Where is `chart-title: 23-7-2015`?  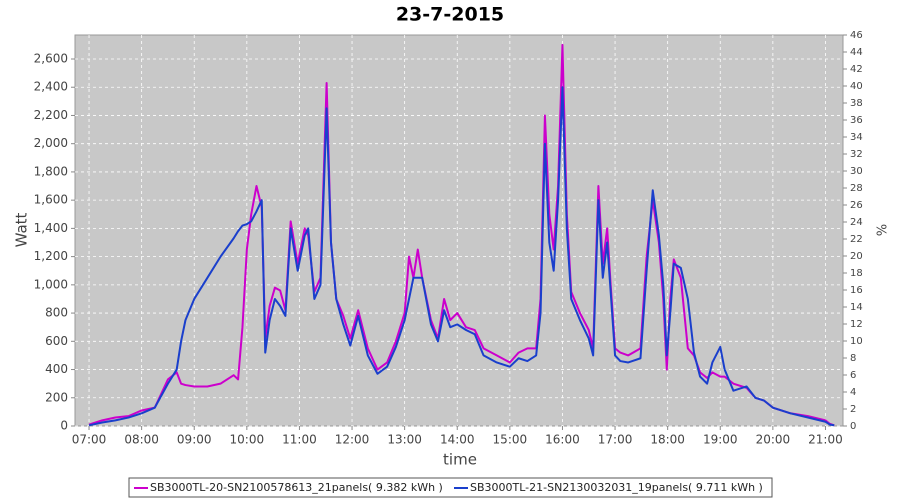
chart-title: 23-7-2015 is located at coordinates (450, 15).